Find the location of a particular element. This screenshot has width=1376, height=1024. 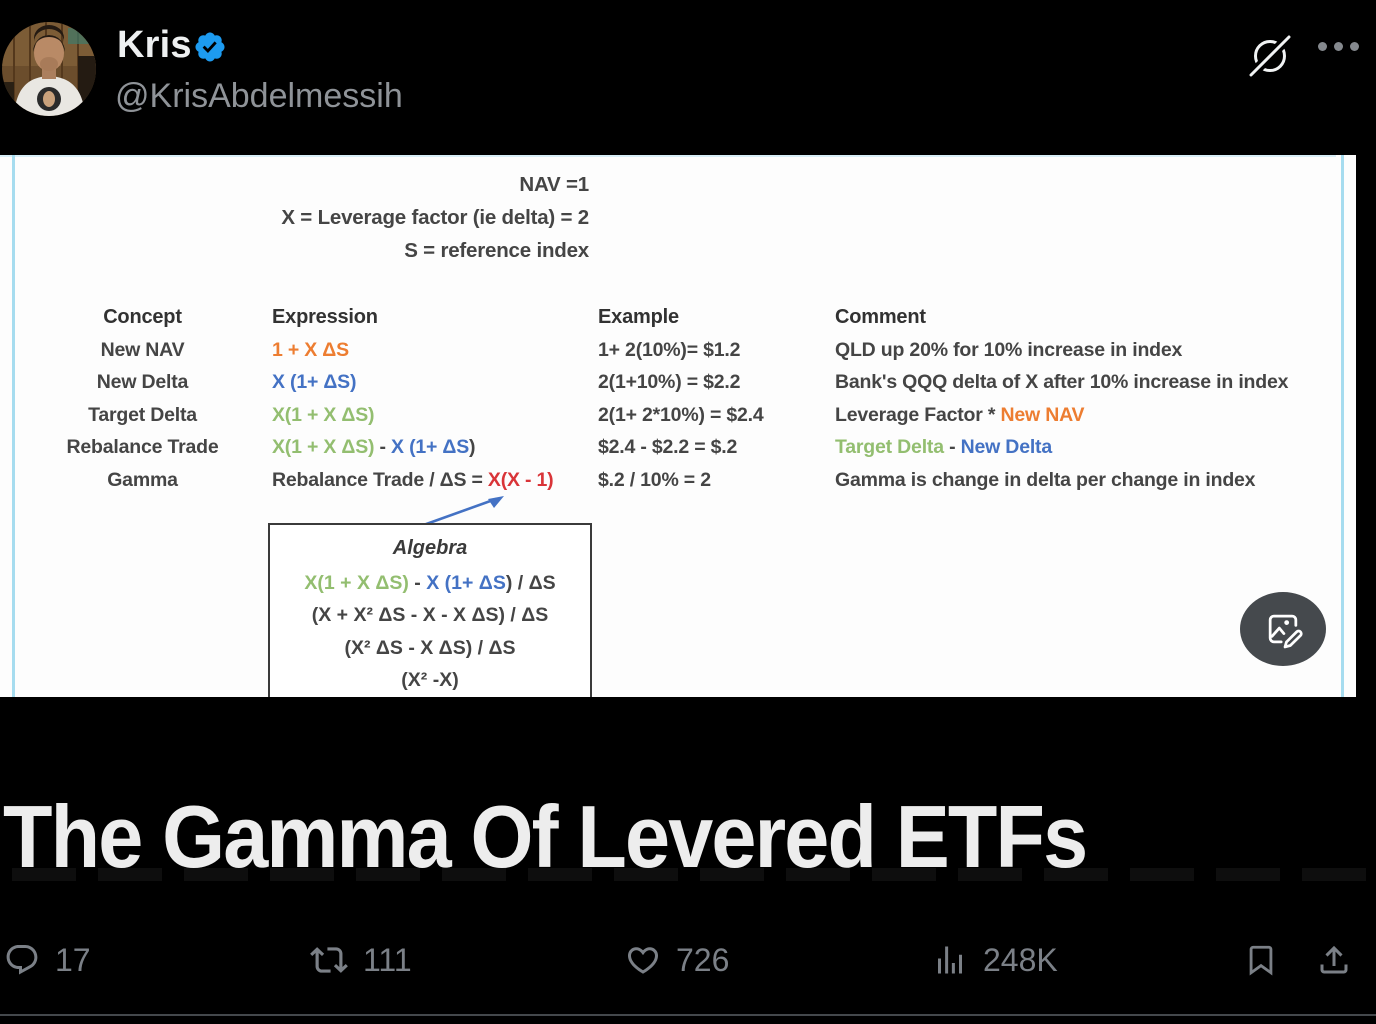

view-count: 248K is located at coordinates (1020, 959).